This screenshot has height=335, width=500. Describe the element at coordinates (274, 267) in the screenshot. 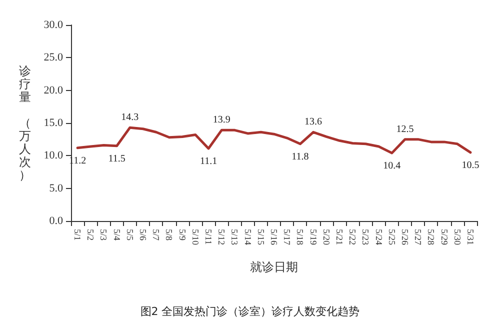

I see `x-axis-title: 就诊日期` at that location.